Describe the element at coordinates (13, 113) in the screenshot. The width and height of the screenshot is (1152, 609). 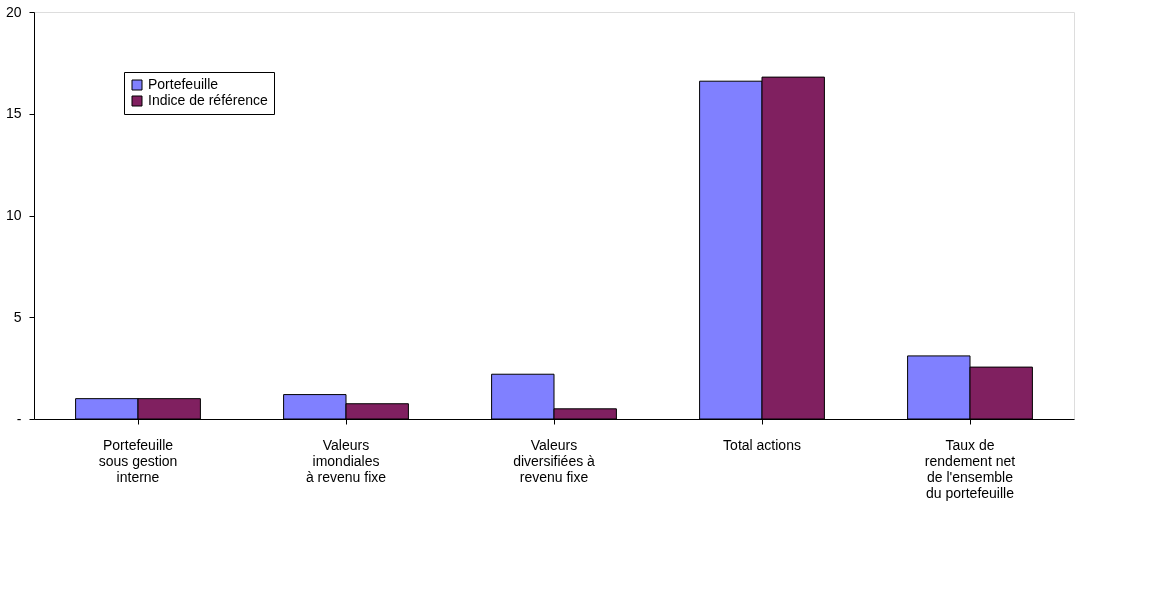
I see `y-tick-label: 15` at that location.